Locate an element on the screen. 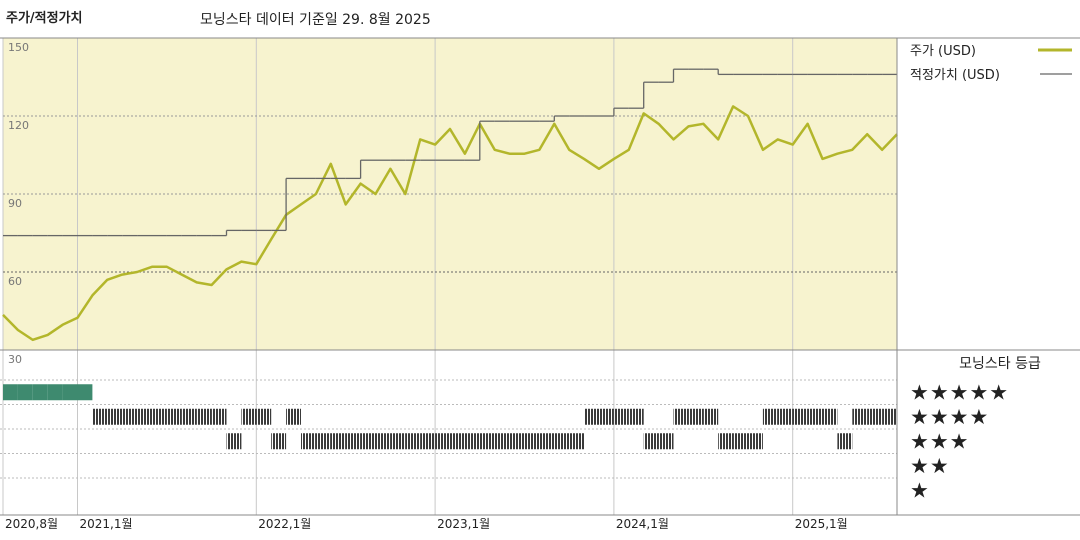 The height and width of the screenshot is (540, 1080). x-tick-label: 2024,1월 is located at coordinates (642, 524).